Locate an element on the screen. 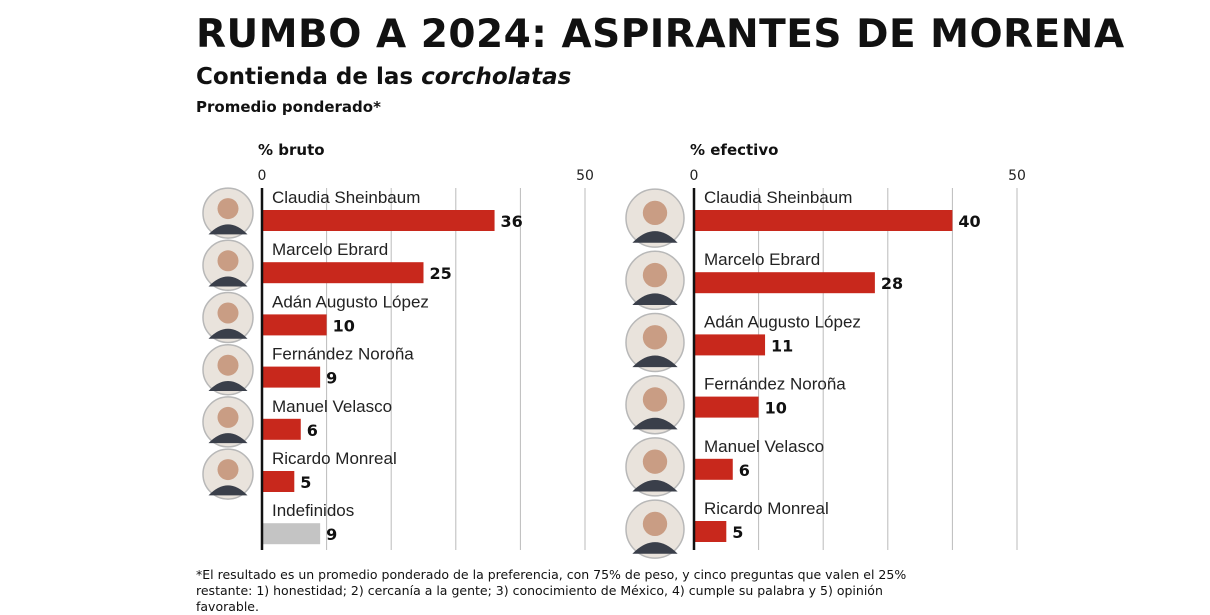  data-label: 36 is located at coordinates (512, 221).